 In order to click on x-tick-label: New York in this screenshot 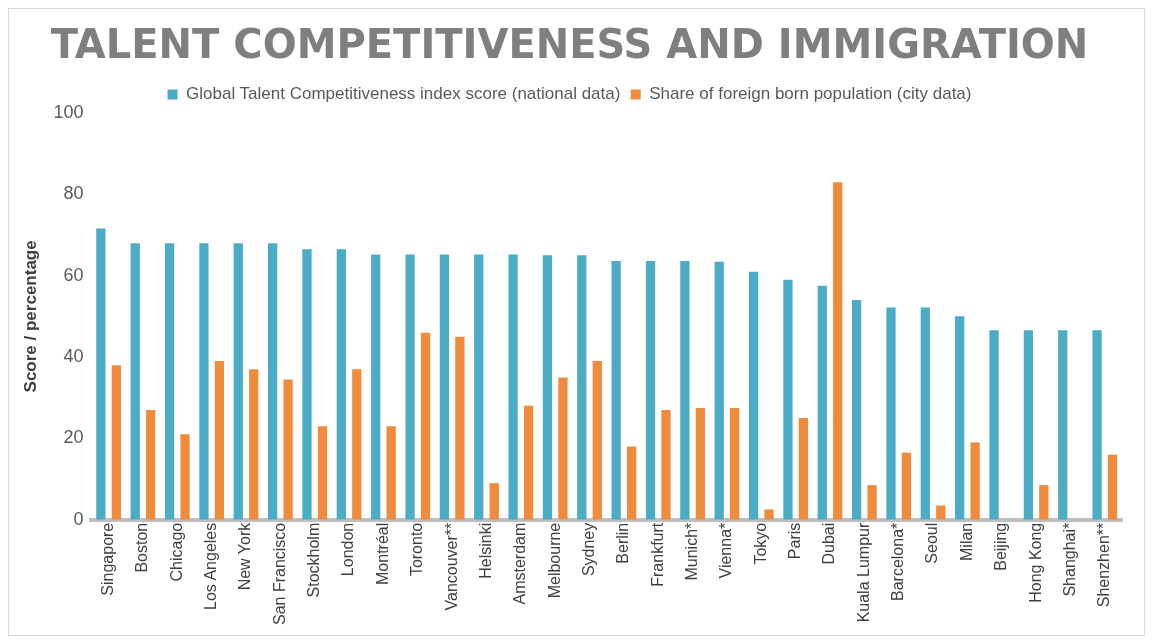, I will do `click(245, 556)`.